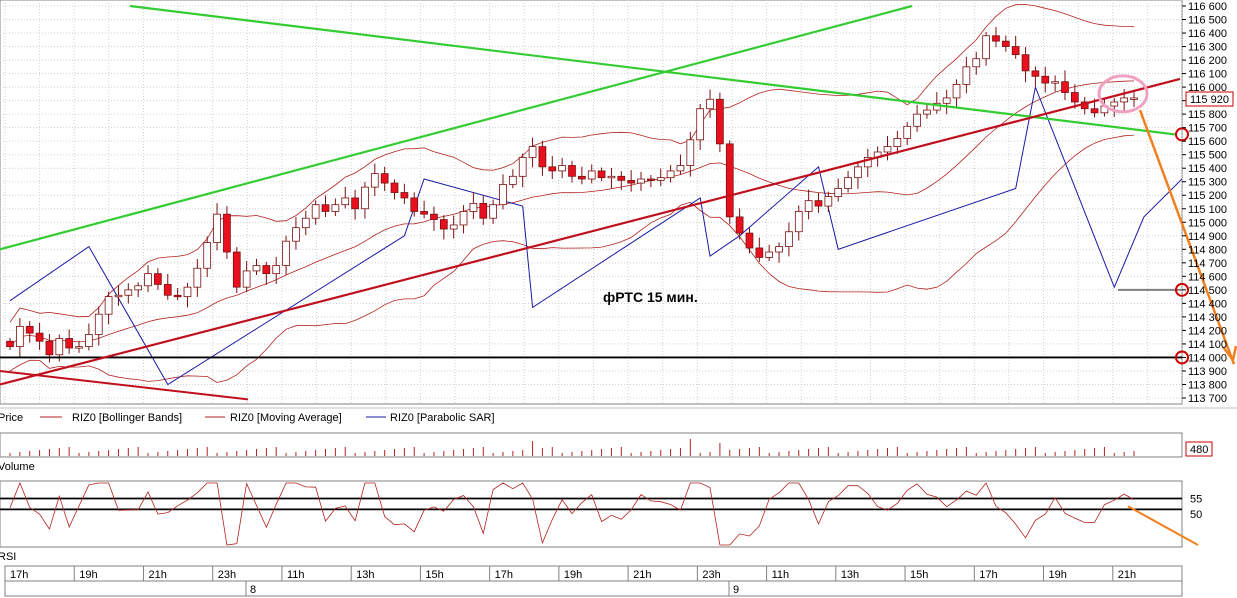 This screenshot has height=598, width=1237. What do you see at coordinates (1207, 372) in the screenshot?
I see `price-tick-label: 113 900` at bounding box center [1207, 372].